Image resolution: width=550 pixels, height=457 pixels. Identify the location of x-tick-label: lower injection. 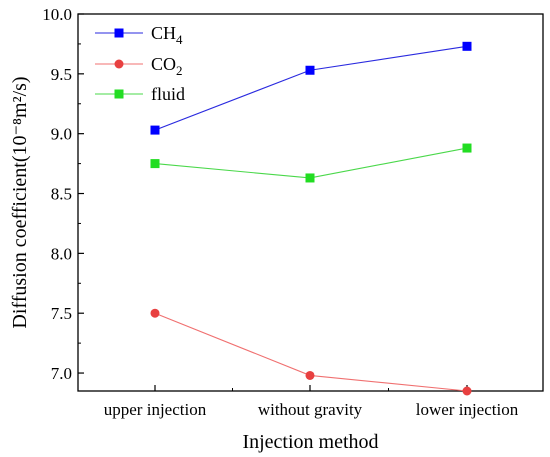
(467, 409).